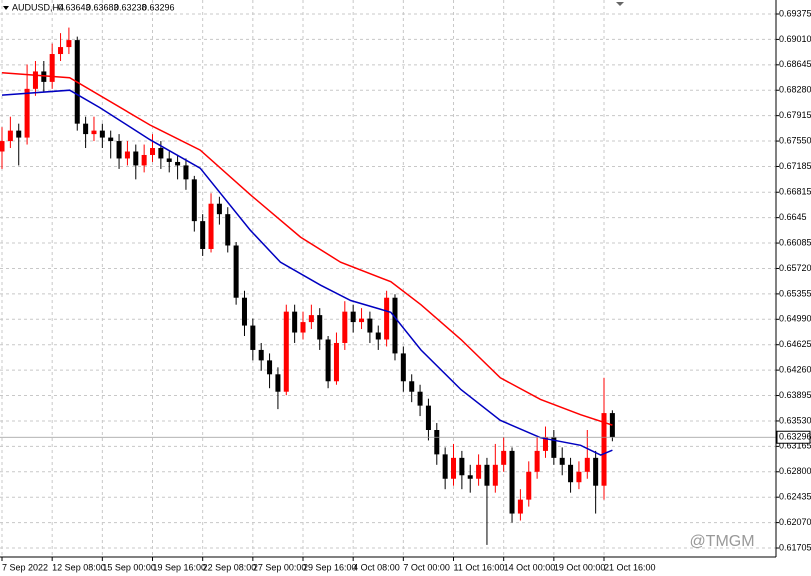 The image size is (811, 576). What do you see at coordinates (38, 7) in the screenshot?
I see `symbol: AUDUSD,H4` at bounding box center [38, 7].